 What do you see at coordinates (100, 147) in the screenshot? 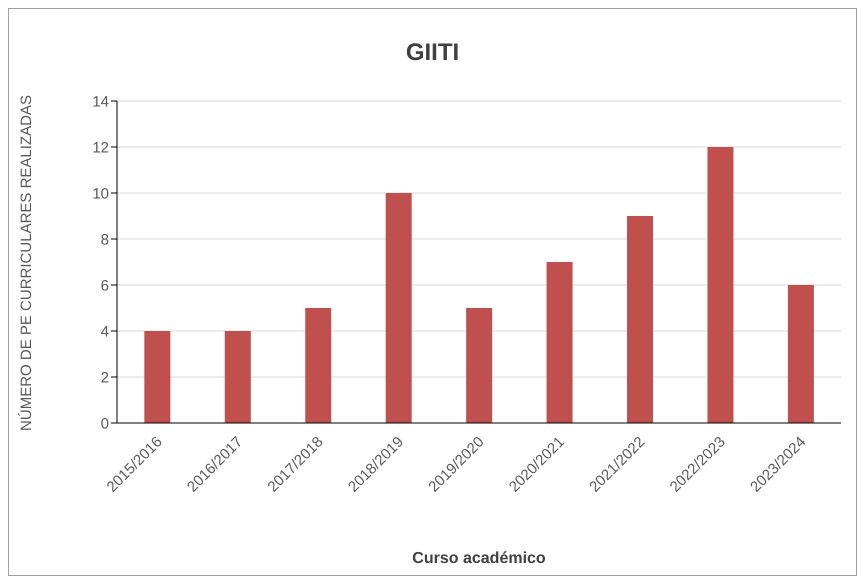
I see `y-tick-label: 12` at bounding box center [100, 147].